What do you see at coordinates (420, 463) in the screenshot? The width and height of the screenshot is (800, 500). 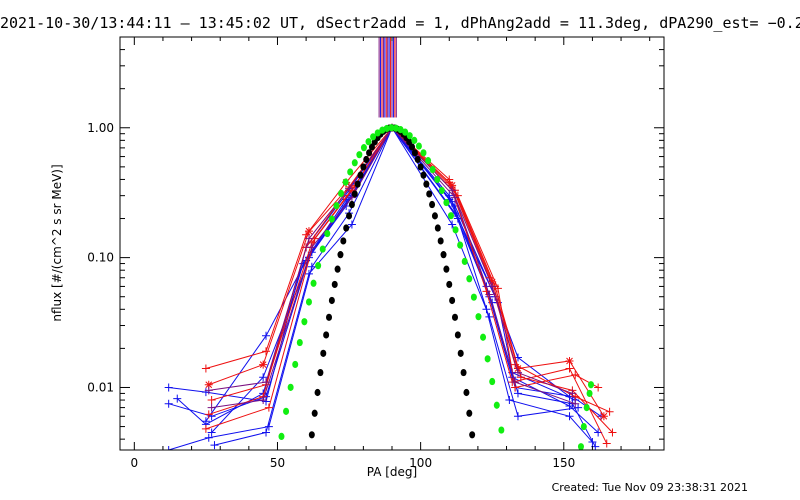 I see `x-tick-label: 100` at bounding box center [420, 463].